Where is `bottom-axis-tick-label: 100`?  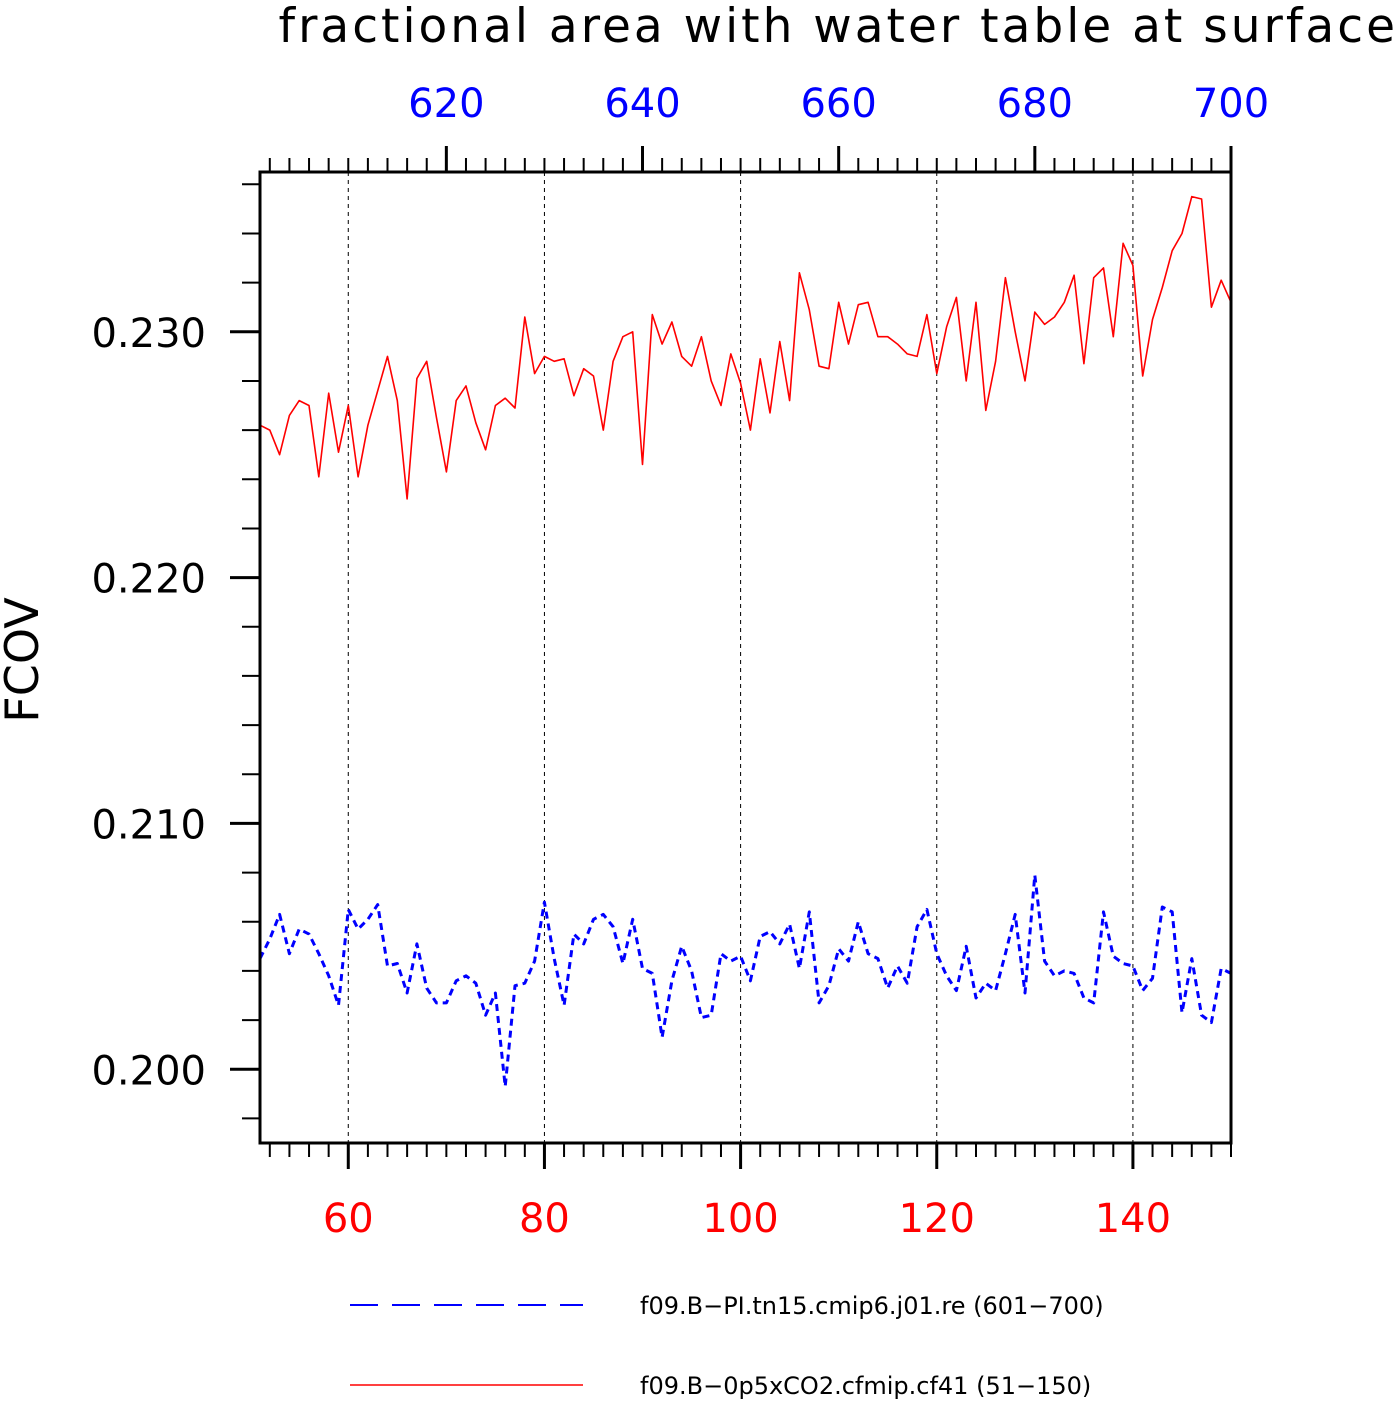
bottom-axis-tick-label: 100 is located at coordinates (740, 1219).